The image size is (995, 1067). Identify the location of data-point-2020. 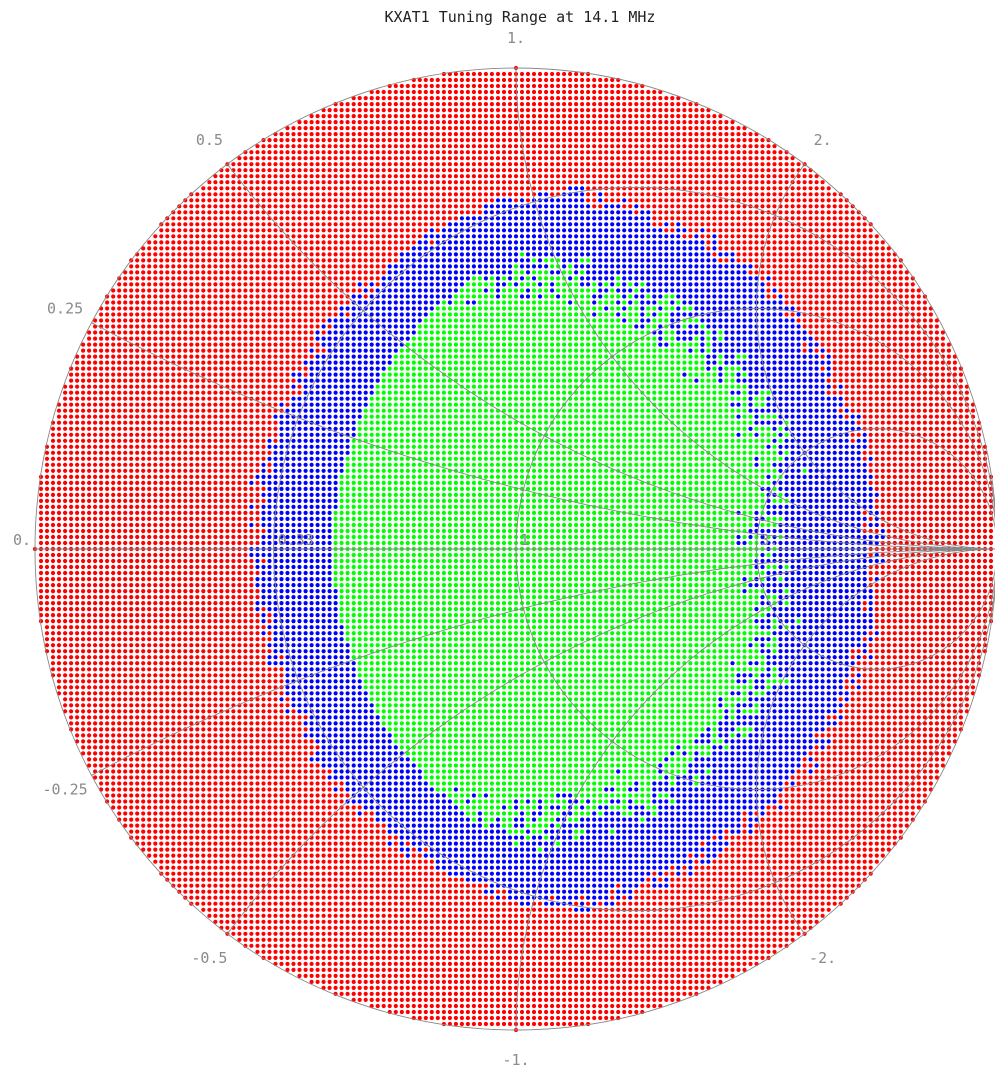
(185, 434).